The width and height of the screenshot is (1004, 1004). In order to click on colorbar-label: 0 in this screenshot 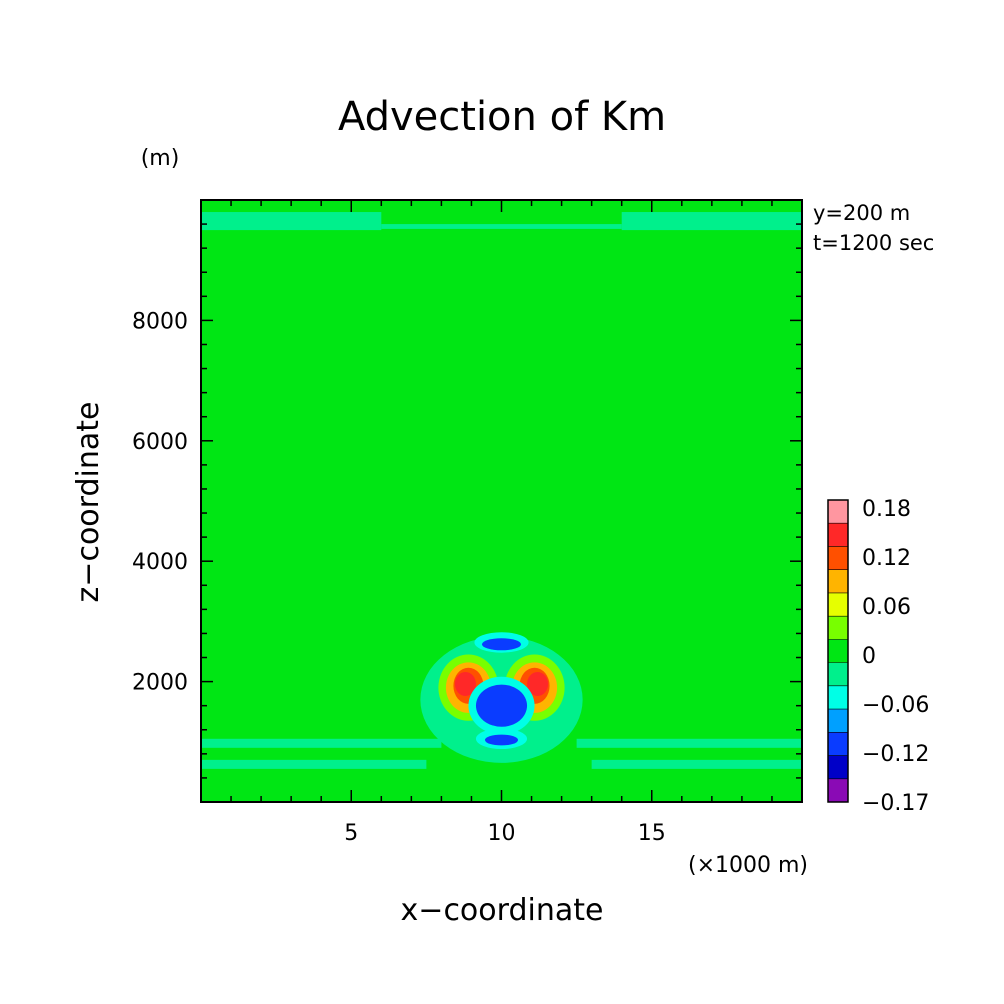, I will do `click(869, 656)`.